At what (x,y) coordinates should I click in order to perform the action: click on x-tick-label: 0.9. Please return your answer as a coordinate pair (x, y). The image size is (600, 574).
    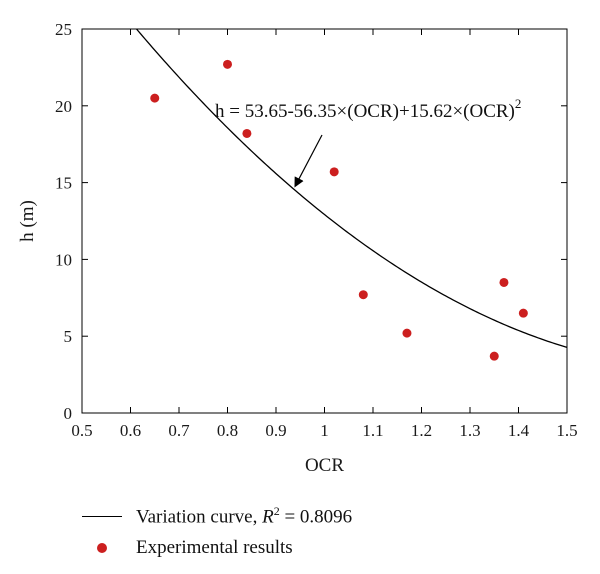
    Looking at the image, I should click on (275, 430).